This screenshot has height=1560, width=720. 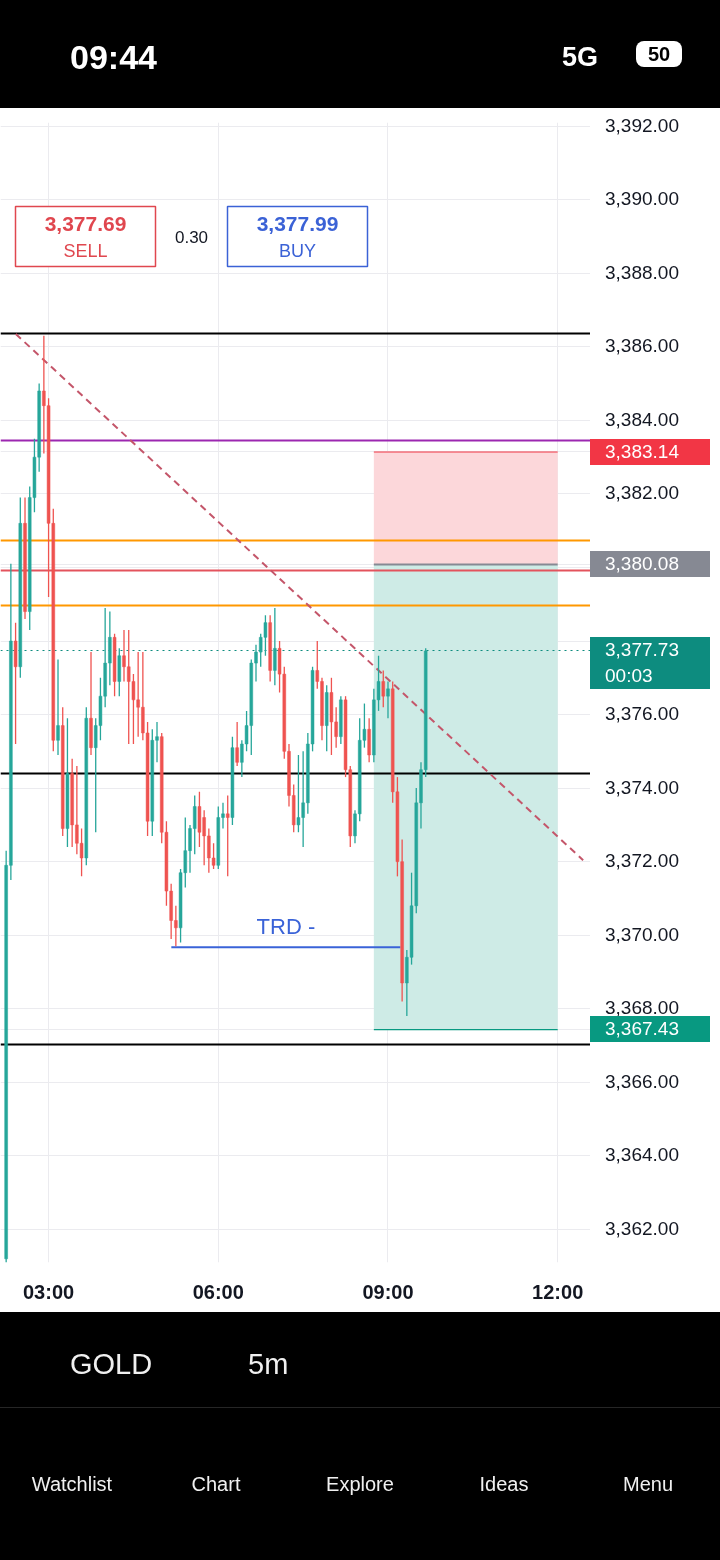 What do you see at coordinates (286, 927) in the screenshot?
I see `series-label: TRD -` at bounding box center [286, 927].